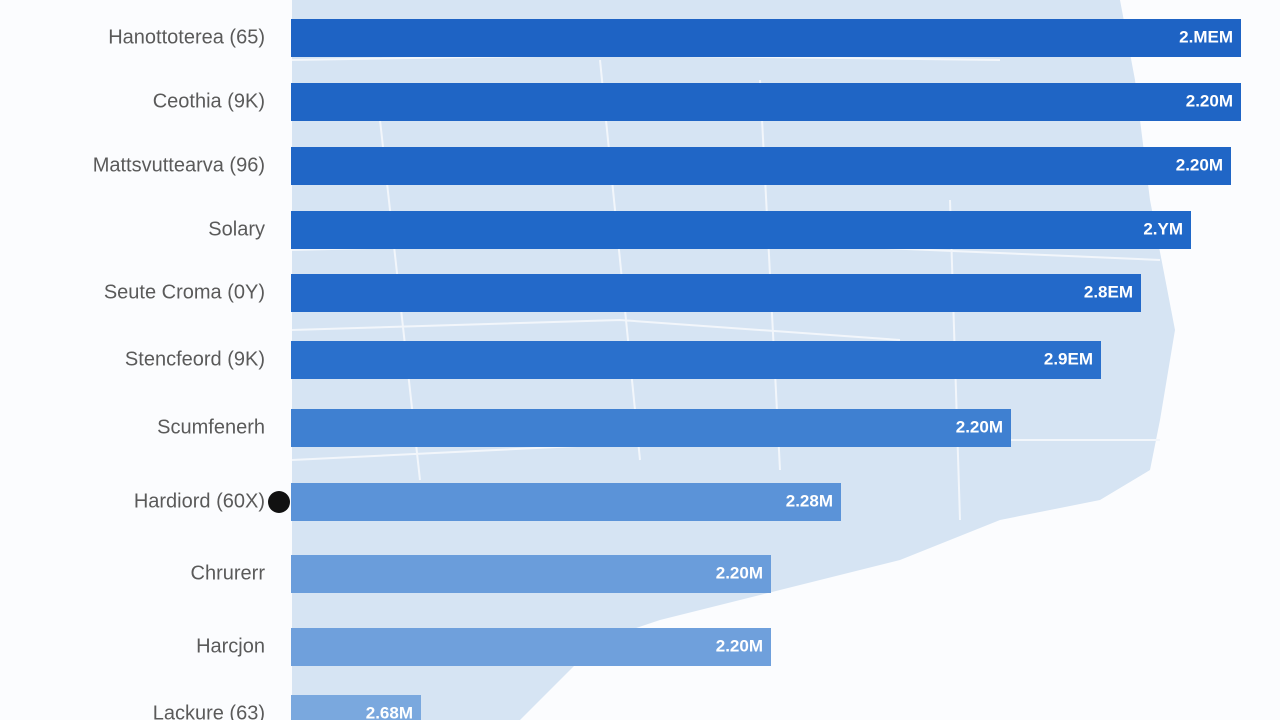 Image resolution: width=1280 pixels, height=720 pixels. I want to click on value-label: 2.28M, so click(809, 500).